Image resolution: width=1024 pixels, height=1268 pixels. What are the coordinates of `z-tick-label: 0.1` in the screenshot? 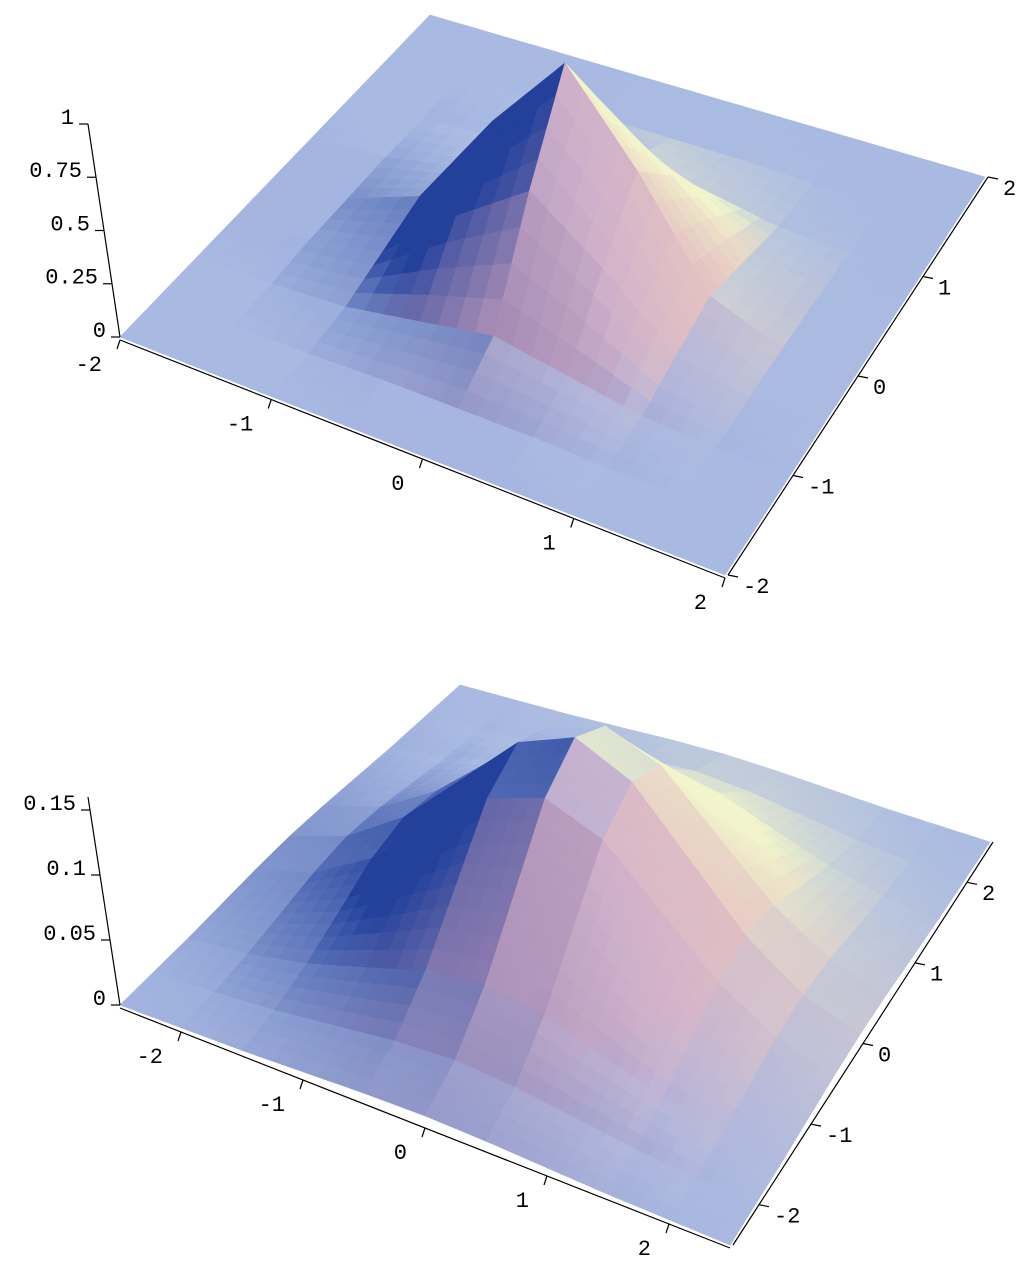 It's located at (66, 869).